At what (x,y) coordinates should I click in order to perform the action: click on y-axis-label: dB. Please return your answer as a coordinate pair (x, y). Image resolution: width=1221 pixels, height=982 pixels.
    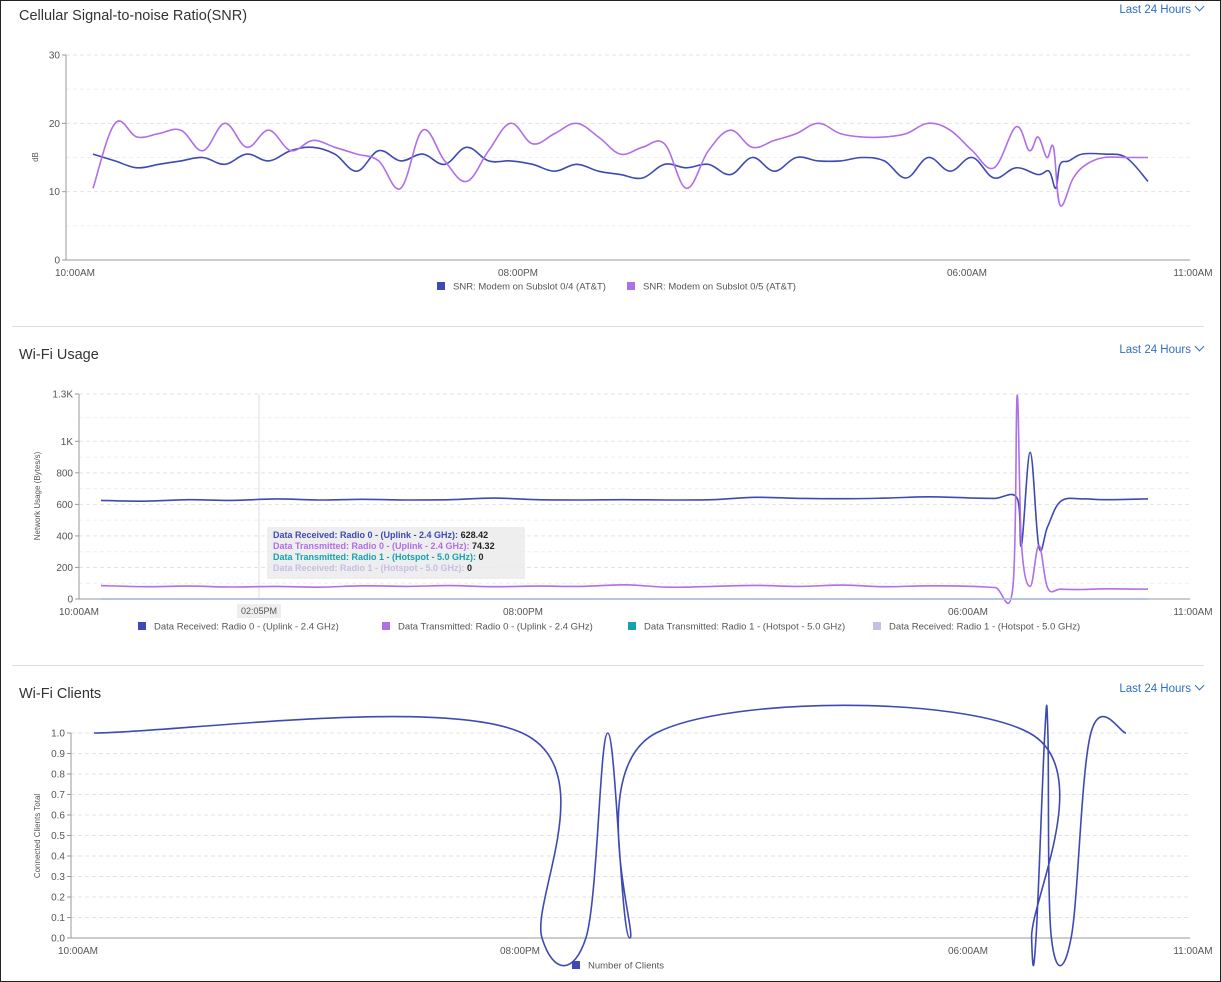
    Looking at the image, I should click on (35, 157).